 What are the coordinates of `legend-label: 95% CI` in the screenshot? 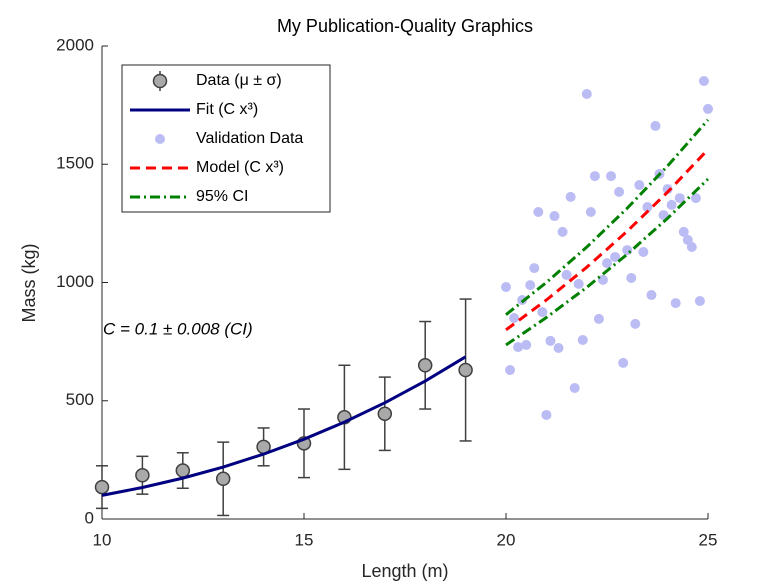 It's located at (222, 196).